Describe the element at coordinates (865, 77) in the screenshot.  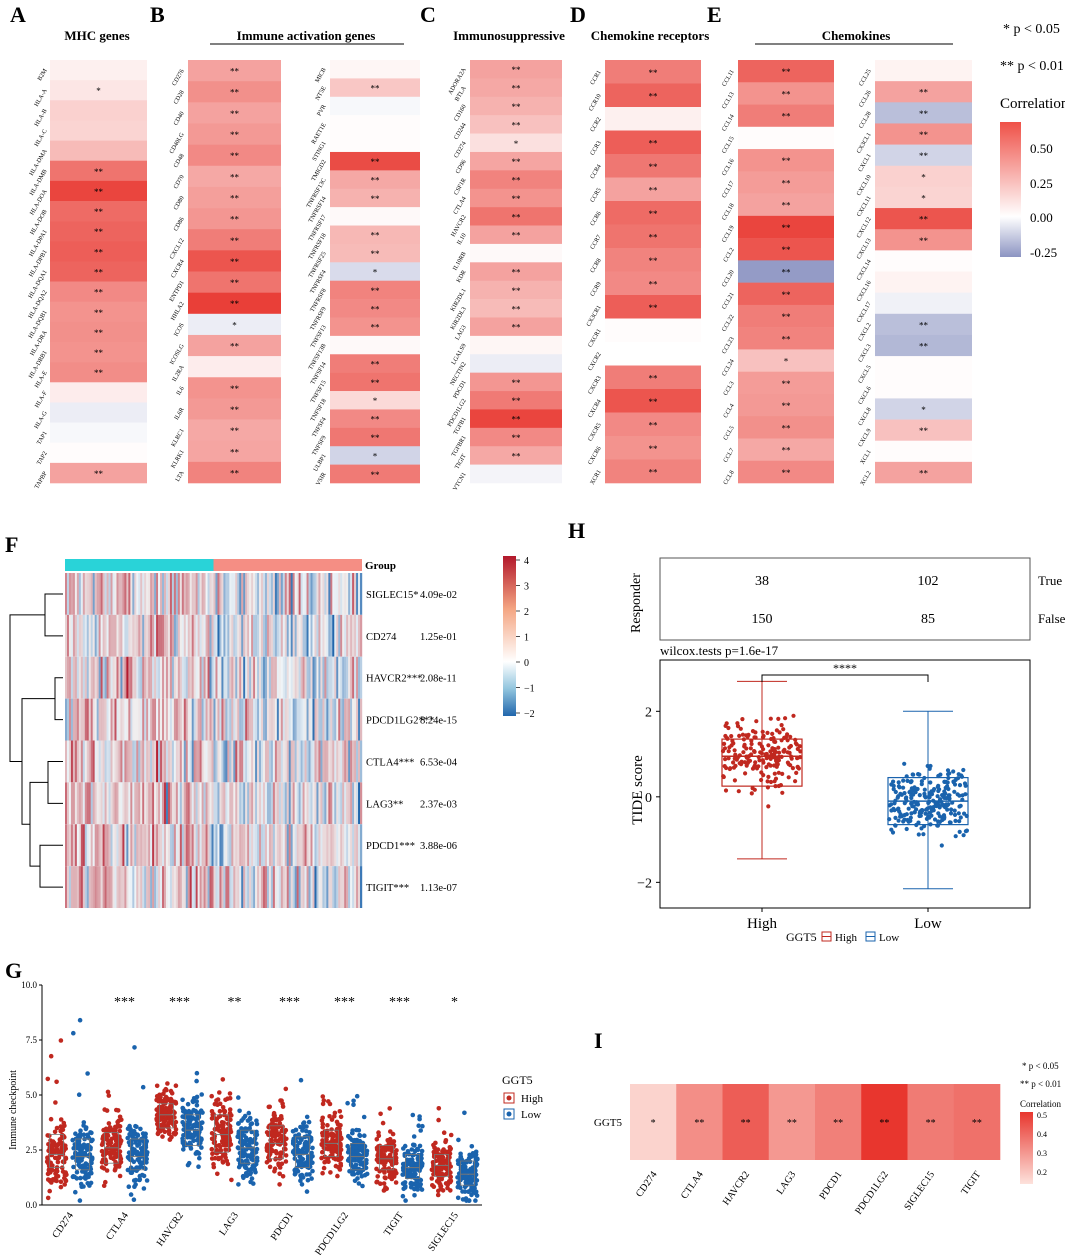
I see `gene-E-CCL25: CCL25` at that location.